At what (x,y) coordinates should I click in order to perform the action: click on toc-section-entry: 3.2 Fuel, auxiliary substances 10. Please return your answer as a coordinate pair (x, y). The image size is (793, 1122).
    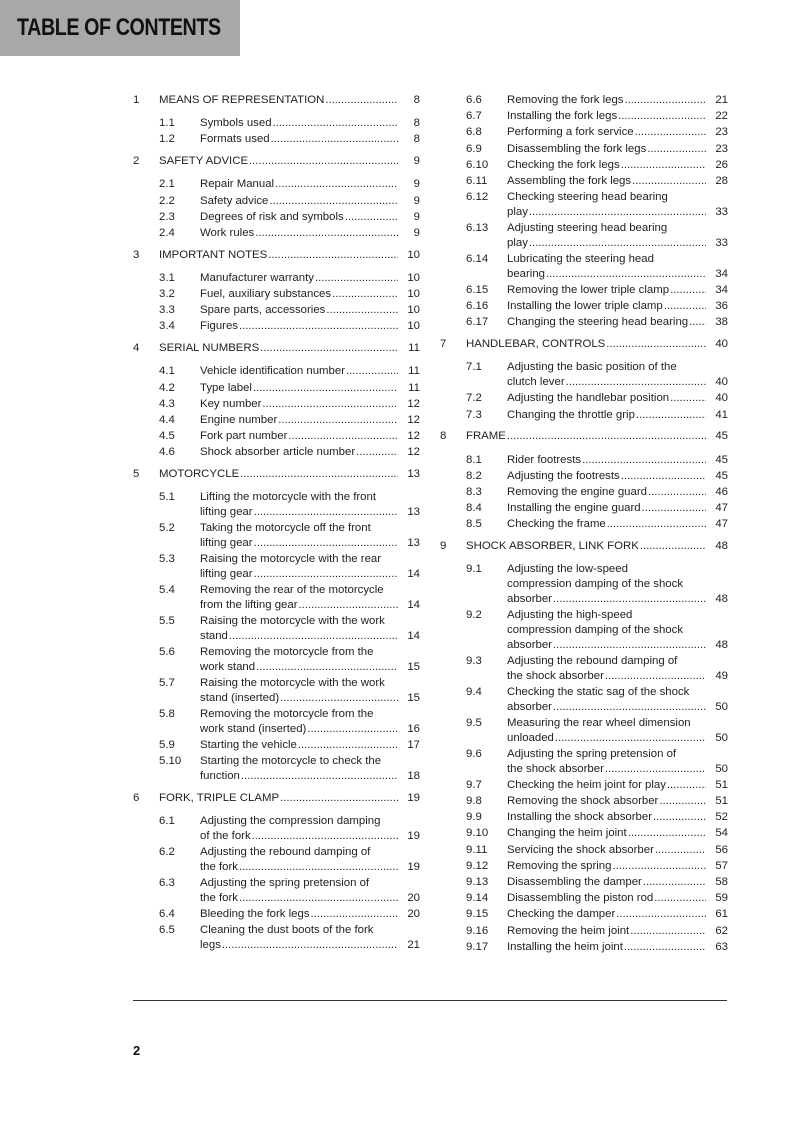
    Looking at the image, I should click on (276, 294).